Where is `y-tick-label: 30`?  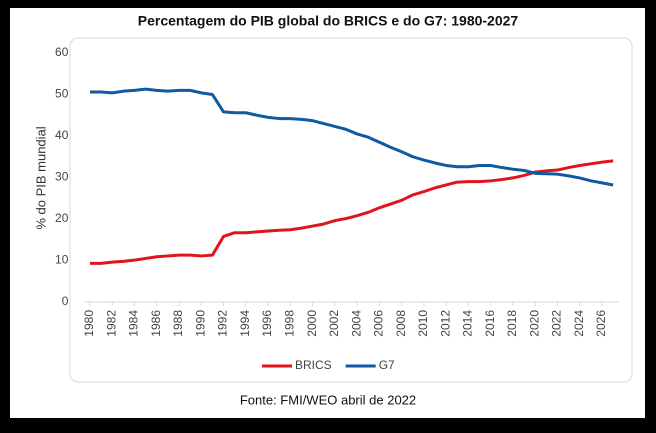 y-tick-label: 30 is located at coordinates (62, 177).